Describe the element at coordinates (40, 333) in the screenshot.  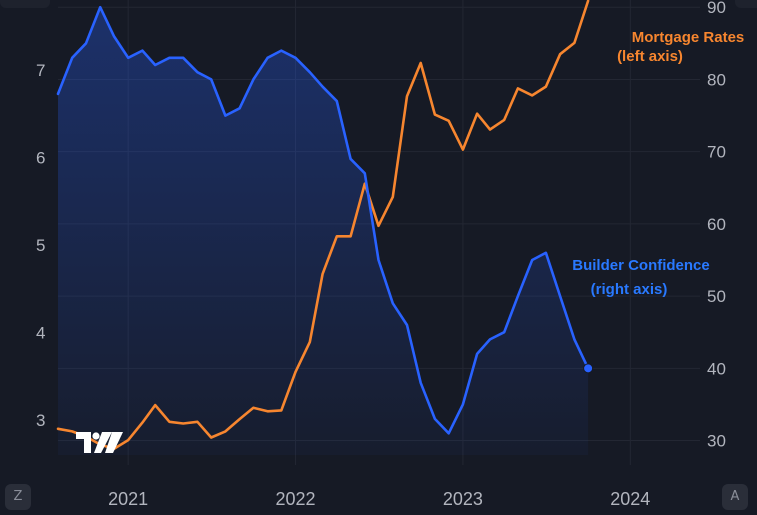
I see `left-axis-tick-label: 4` at that location.